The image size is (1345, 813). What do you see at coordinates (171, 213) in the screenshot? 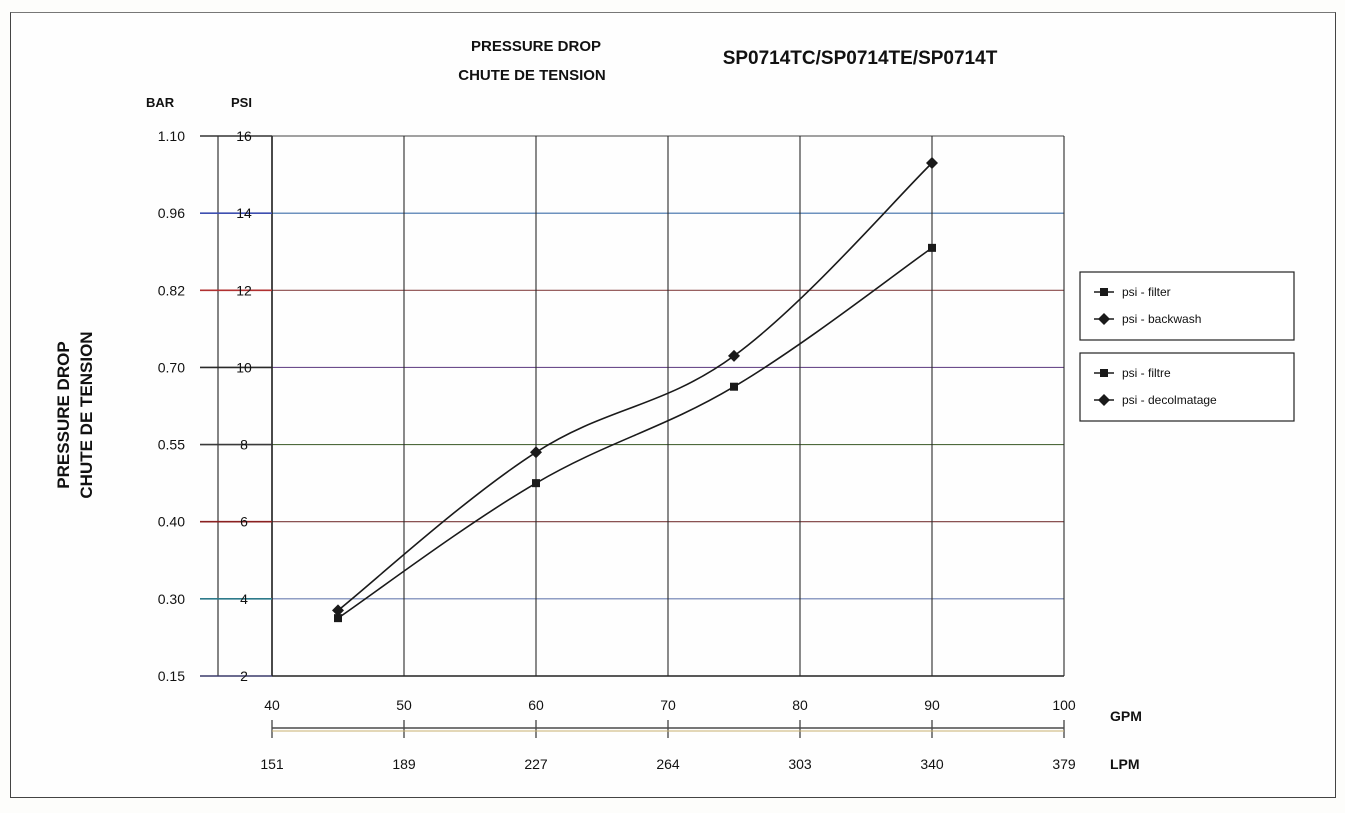
I see `bar-tick-label-0.96: 0.96` at bounding box center [171, 213].